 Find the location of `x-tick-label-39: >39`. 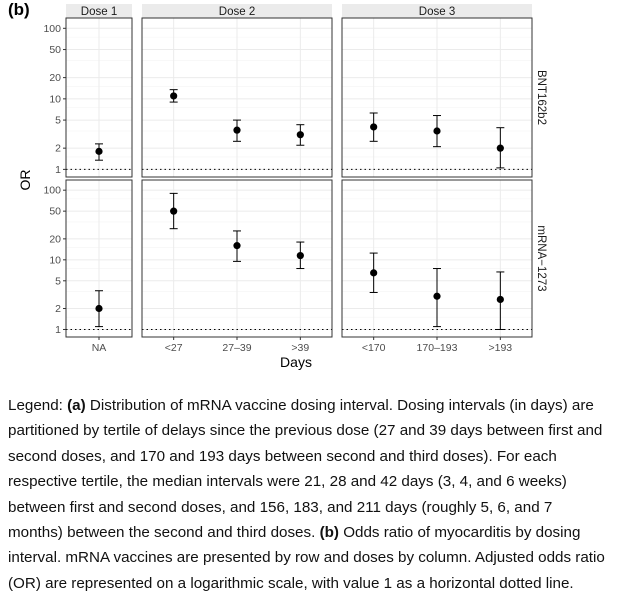

x-tick-label-39: >39 is located at coordinates (300, 348).